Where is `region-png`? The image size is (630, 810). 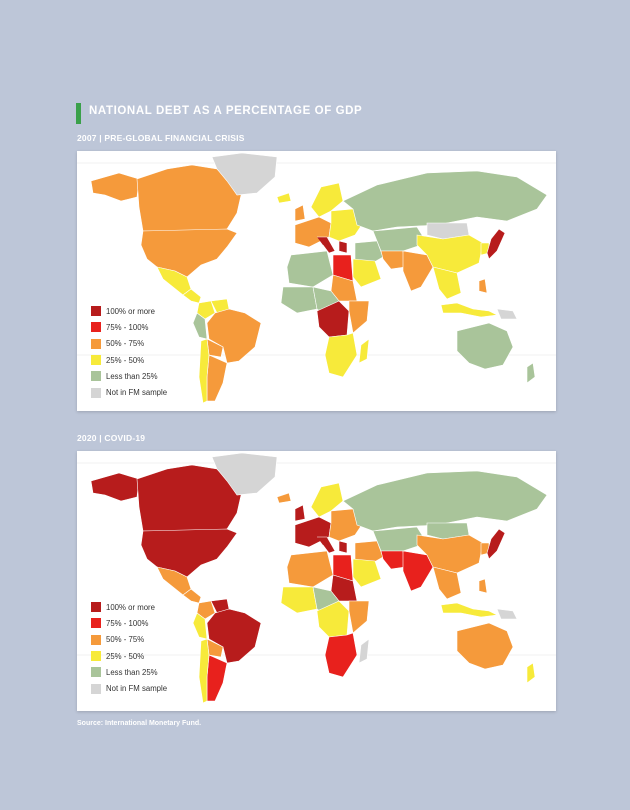
region-png is located at coordinates (507, 614).